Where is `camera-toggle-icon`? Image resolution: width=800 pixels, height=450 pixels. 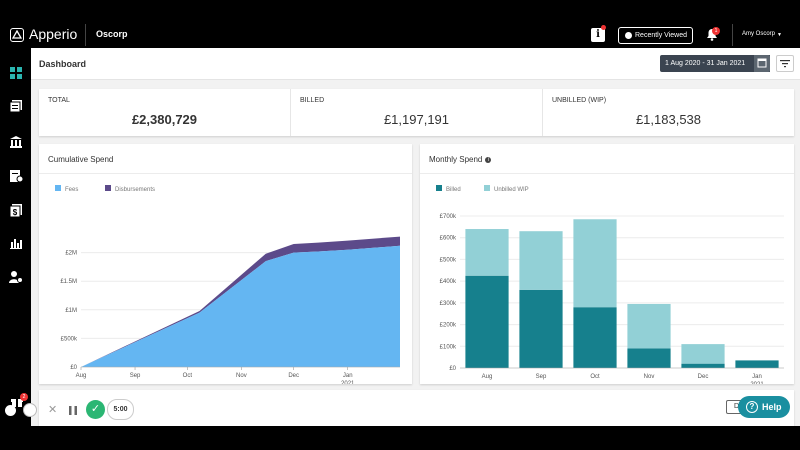
camera-toggle-icon is located at coordinates (30, 410).